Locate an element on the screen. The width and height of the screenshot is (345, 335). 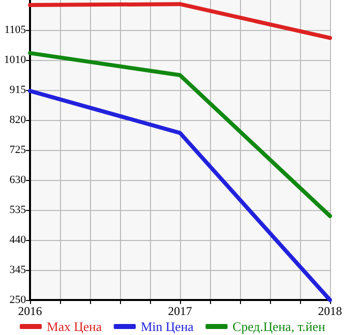
y-tick-label: 345 is located at coordinates (18, 270).